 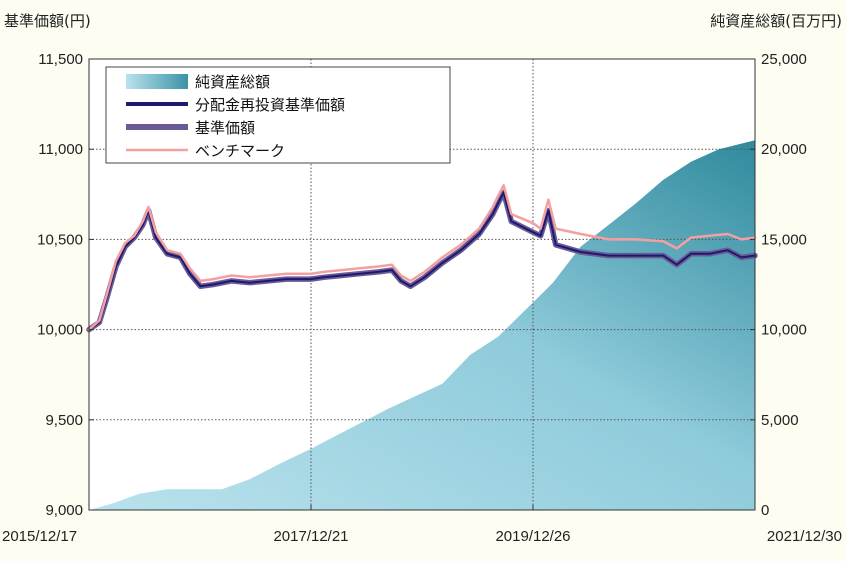 What do you see at coordinates (278, 115) in the screenshot?
I see `legend: 純資産総額 分配金再投資基準価額 基準価額 ベンチマーク` at bounding box center [278, 115].